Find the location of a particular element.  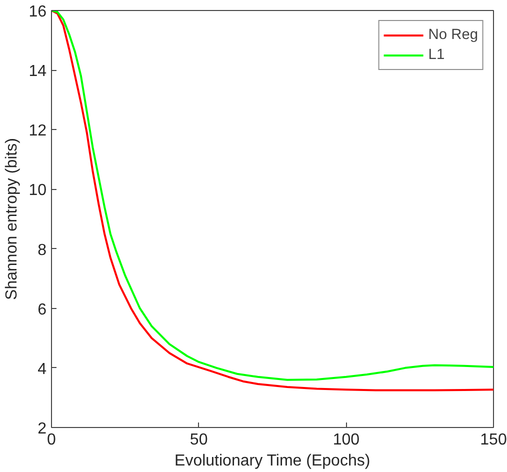

y-tick-label: 6 is located at coordinates (42, 309).